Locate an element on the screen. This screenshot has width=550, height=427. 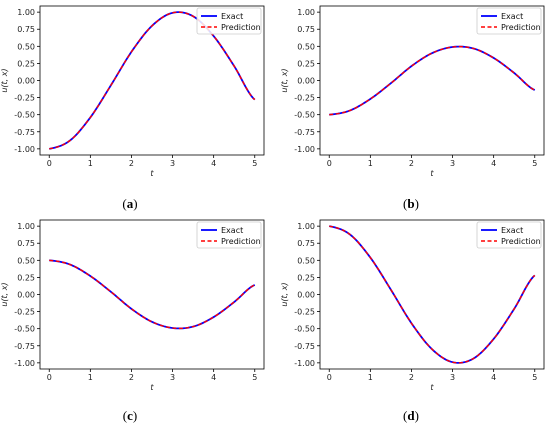
panel-caption: (a) is located at coordinates (129, 203).